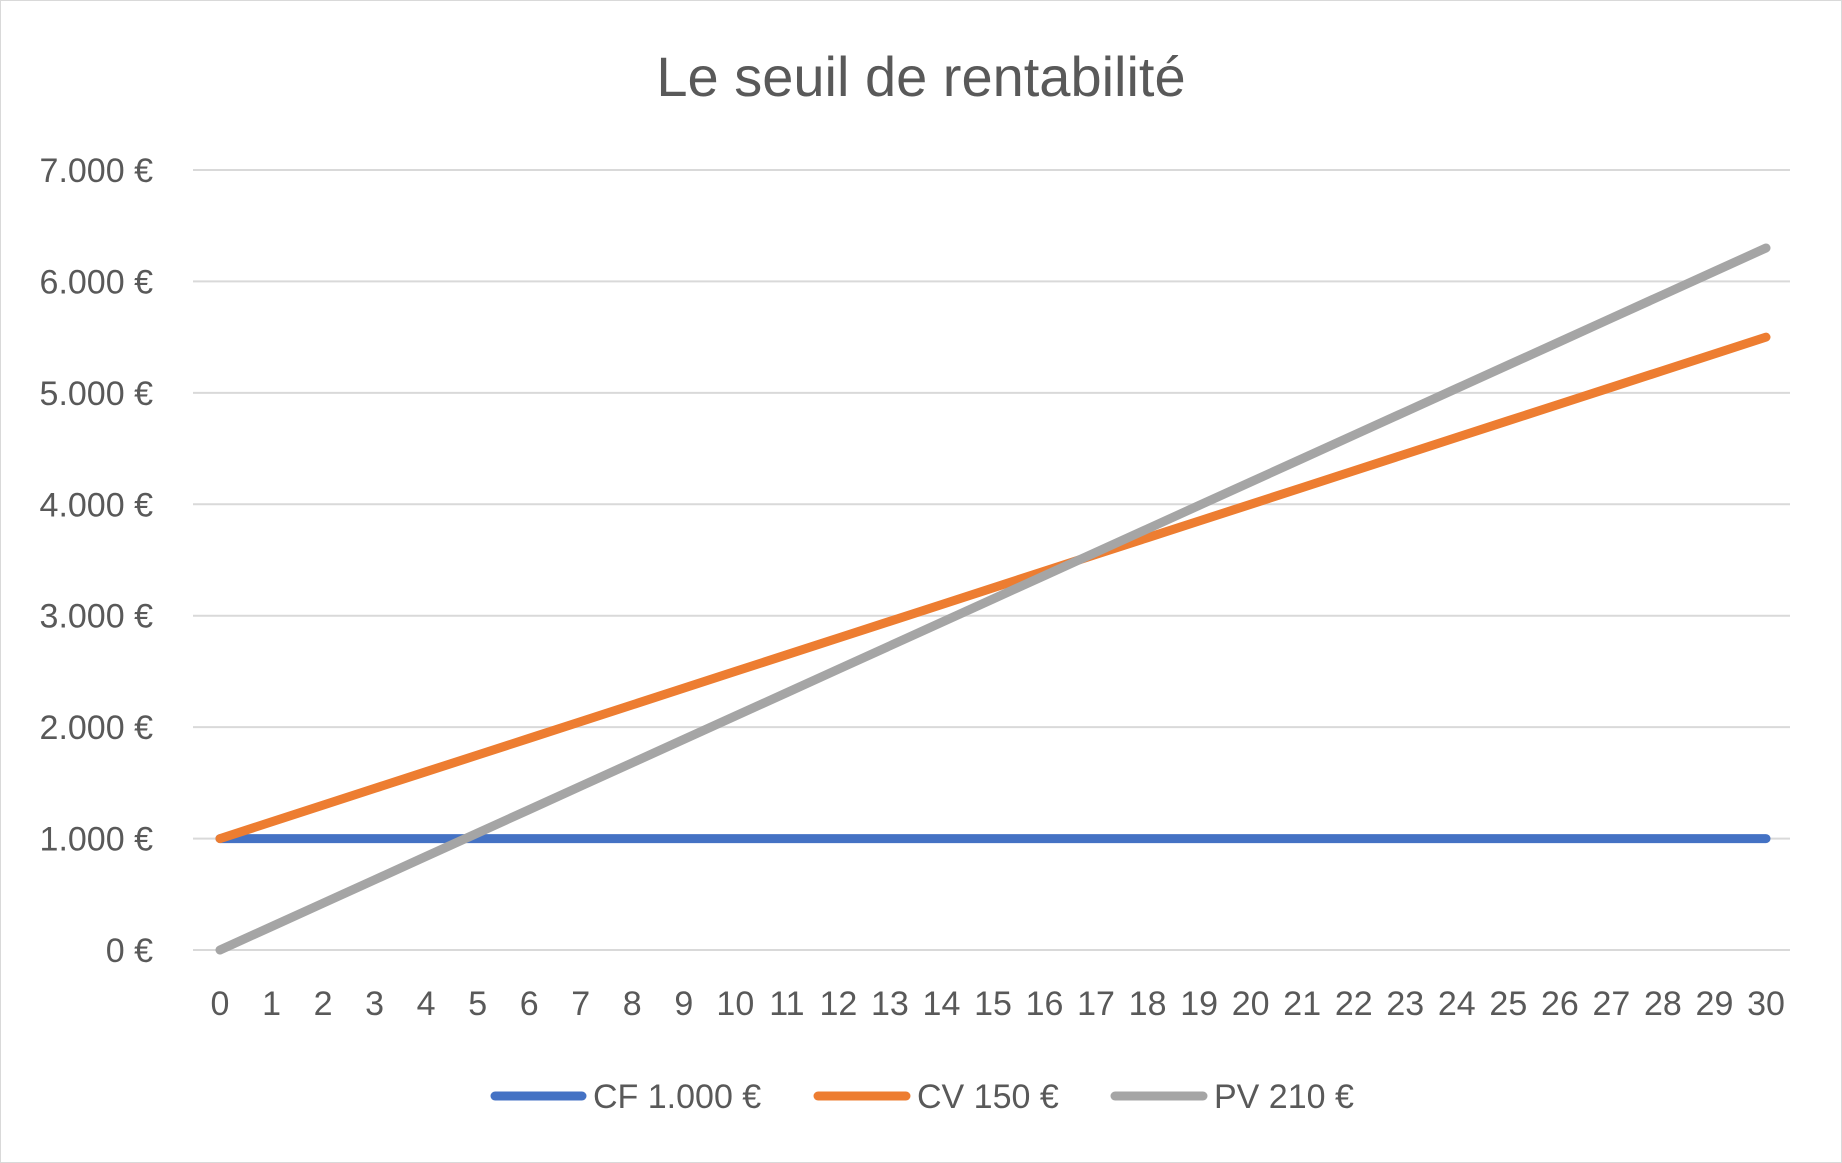 Image resolution: width=1842 pixels, height=1163 pixels. I want to click on y-tick-label: 0 €, so click(129, 951).